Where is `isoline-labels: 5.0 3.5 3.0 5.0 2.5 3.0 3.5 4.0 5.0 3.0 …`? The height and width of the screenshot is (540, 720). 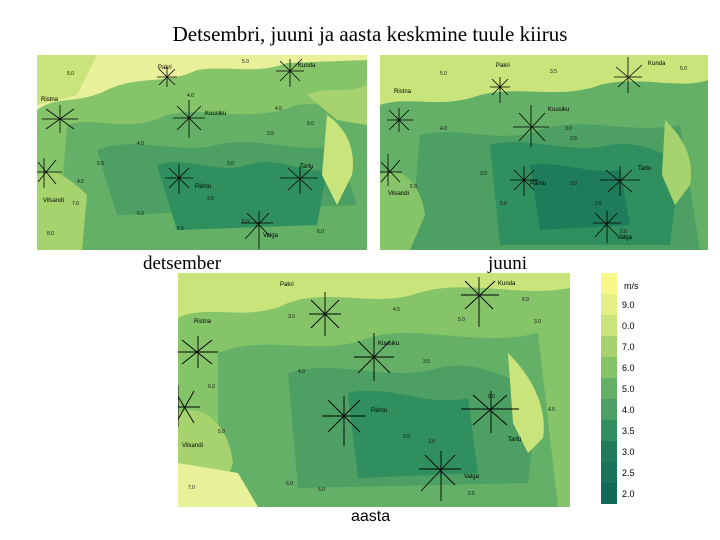 isoline-labels: 5.0 3.5 3.0 5.0 2.5 3.0 3.5 4.0 5.0 3.0 … is located at coordinates (548, 150).